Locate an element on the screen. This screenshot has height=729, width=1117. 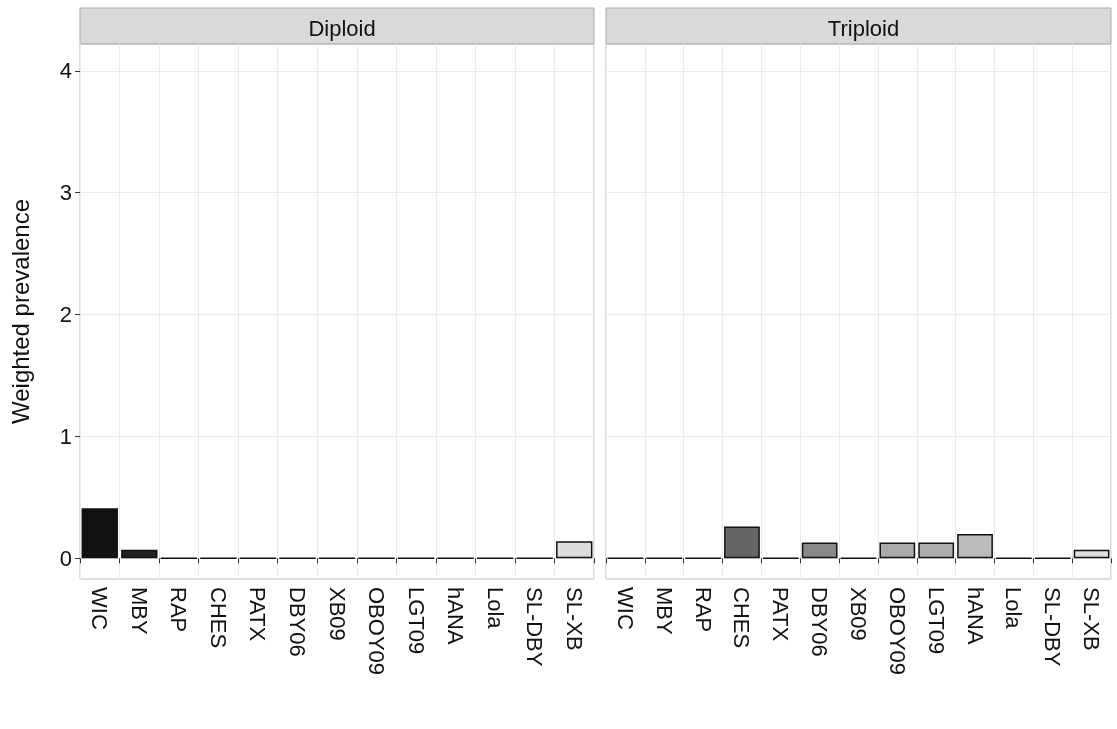
y-tick-label: 3 is located at coordinates (65, 193).